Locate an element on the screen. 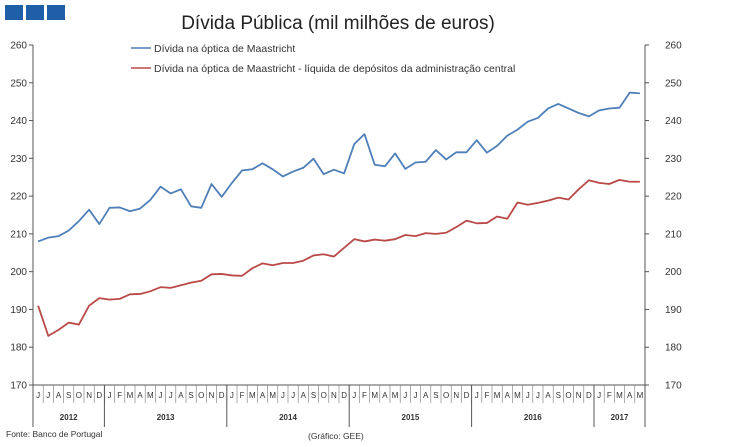  y-tick-label-right: 260 is located at coordinates (673, 46).